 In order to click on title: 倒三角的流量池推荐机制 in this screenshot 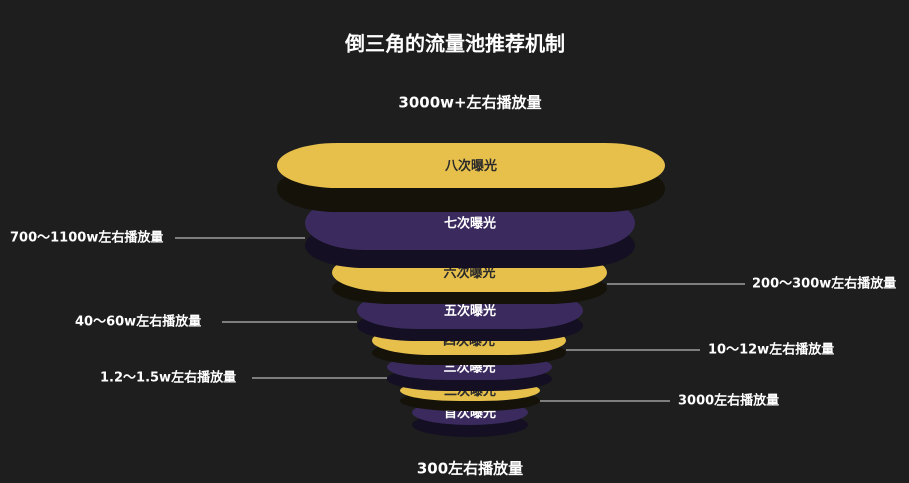, I will do `click(454, 44)`.